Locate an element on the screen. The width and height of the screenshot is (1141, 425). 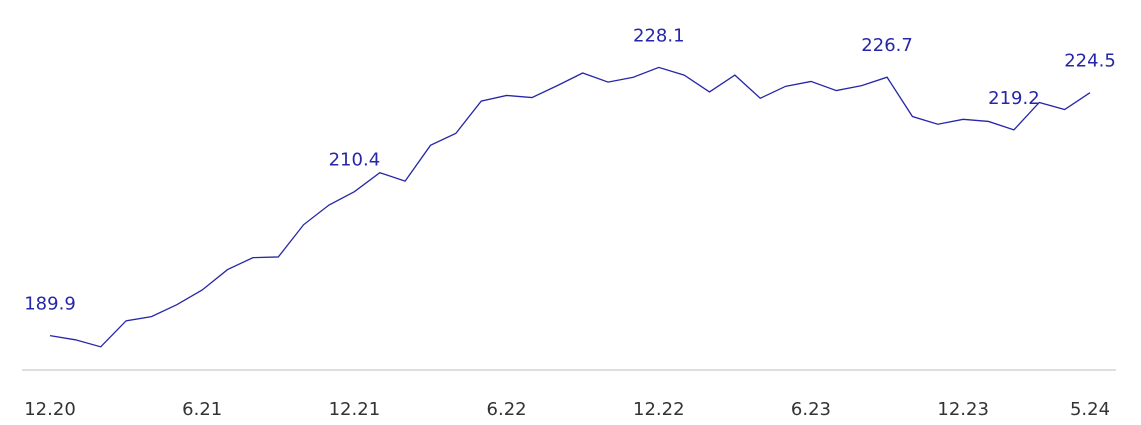
x-tick-label: 5.24 is located at coordinates (1090, 409).